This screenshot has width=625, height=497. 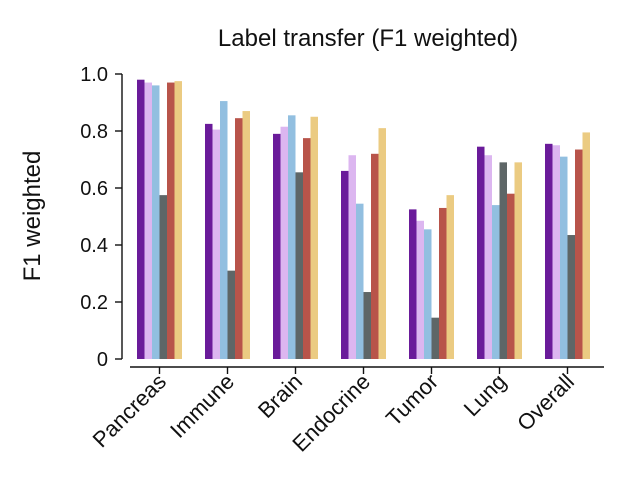 What do you see at coordinates (32, 216) in the screenshot?
I see `y-axis-label: F1 weighted` at bounding box center [32, 216].